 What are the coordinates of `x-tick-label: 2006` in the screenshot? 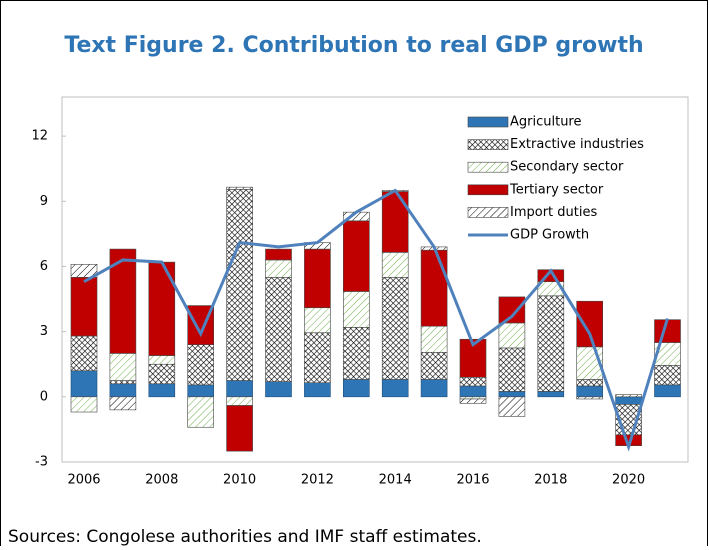 It's located at (83, 480).